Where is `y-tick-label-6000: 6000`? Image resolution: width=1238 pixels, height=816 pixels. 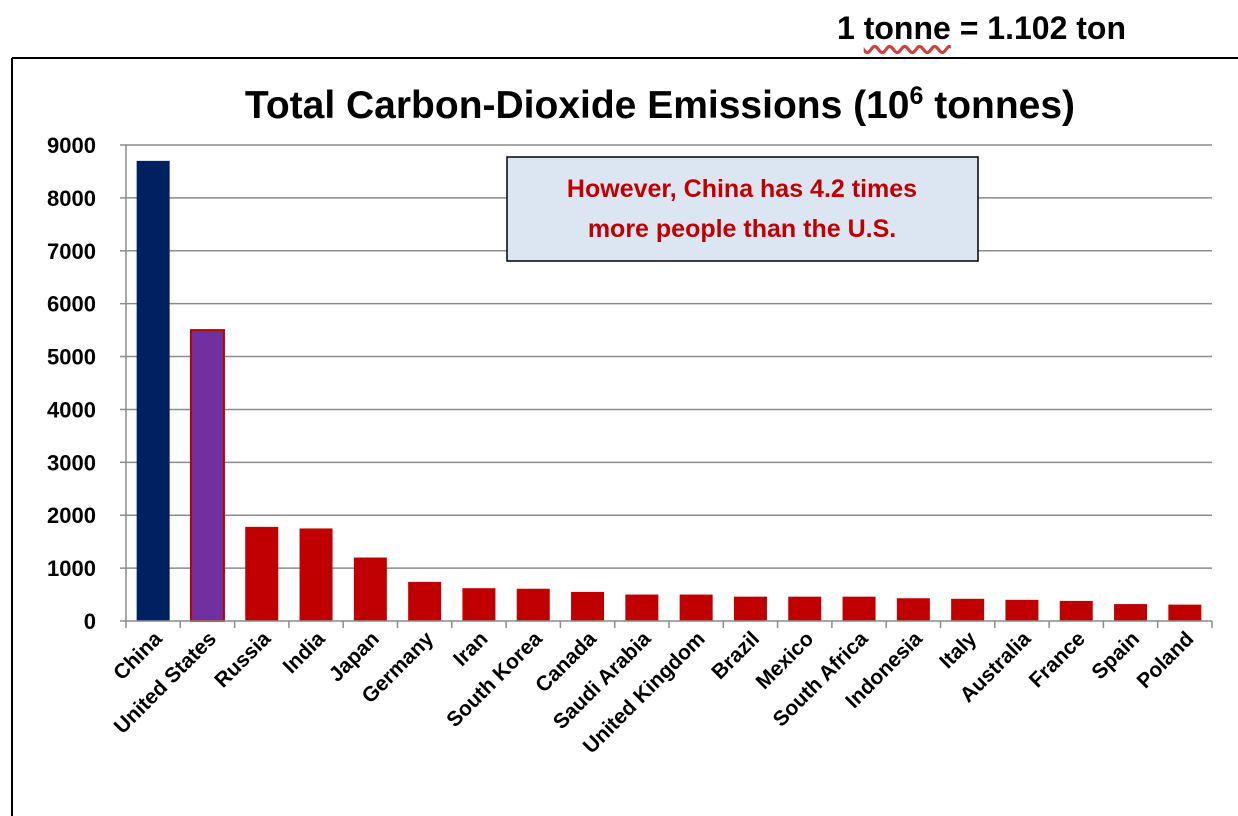 y-tick-label-6000: 6000 is located at coordinates (71, 304).